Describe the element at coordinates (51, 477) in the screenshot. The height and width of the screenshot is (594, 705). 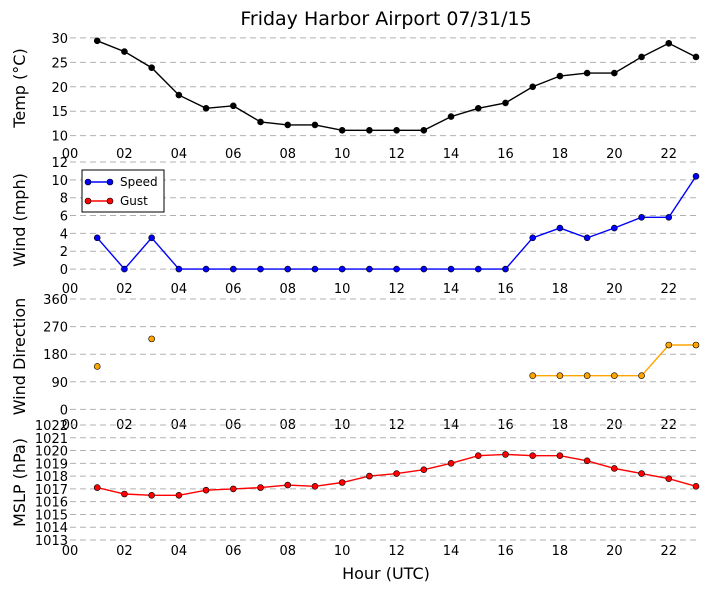
I see `mslp-y-tick-label: 1018` at that location.